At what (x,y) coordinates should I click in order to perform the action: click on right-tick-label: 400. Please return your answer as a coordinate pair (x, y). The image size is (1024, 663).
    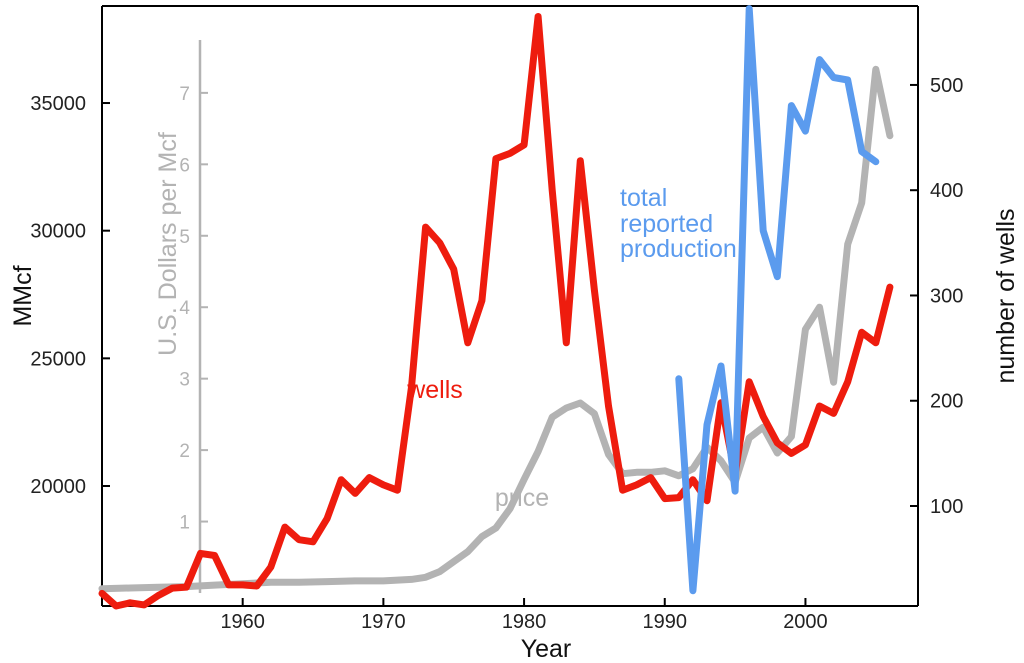
    Looking at the image, I should click on (946, 191).